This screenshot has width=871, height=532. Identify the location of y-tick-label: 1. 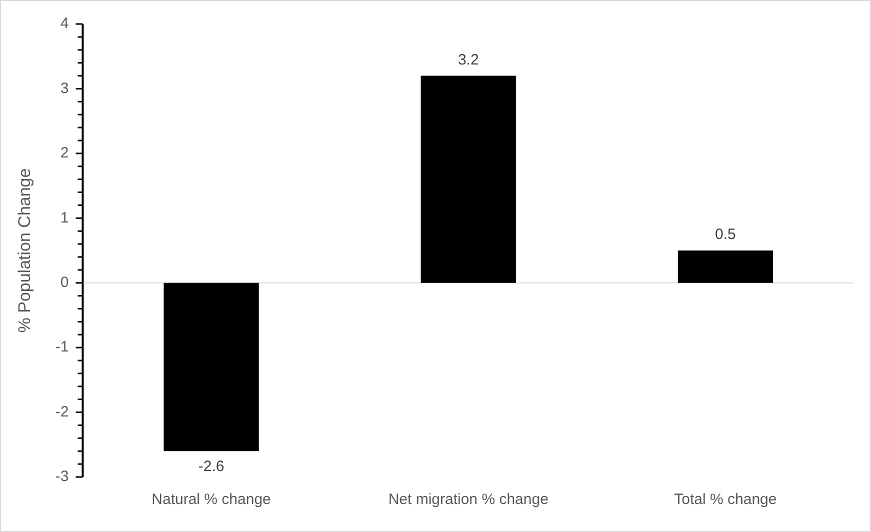
(64, 217).